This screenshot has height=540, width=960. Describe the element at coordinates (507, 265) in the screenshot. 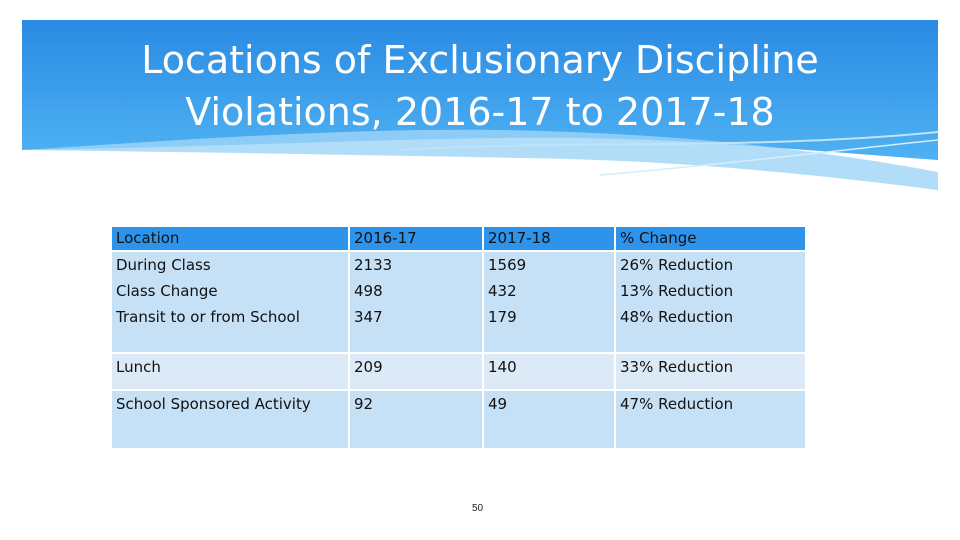

I see `table-cell: 1569` at that location.